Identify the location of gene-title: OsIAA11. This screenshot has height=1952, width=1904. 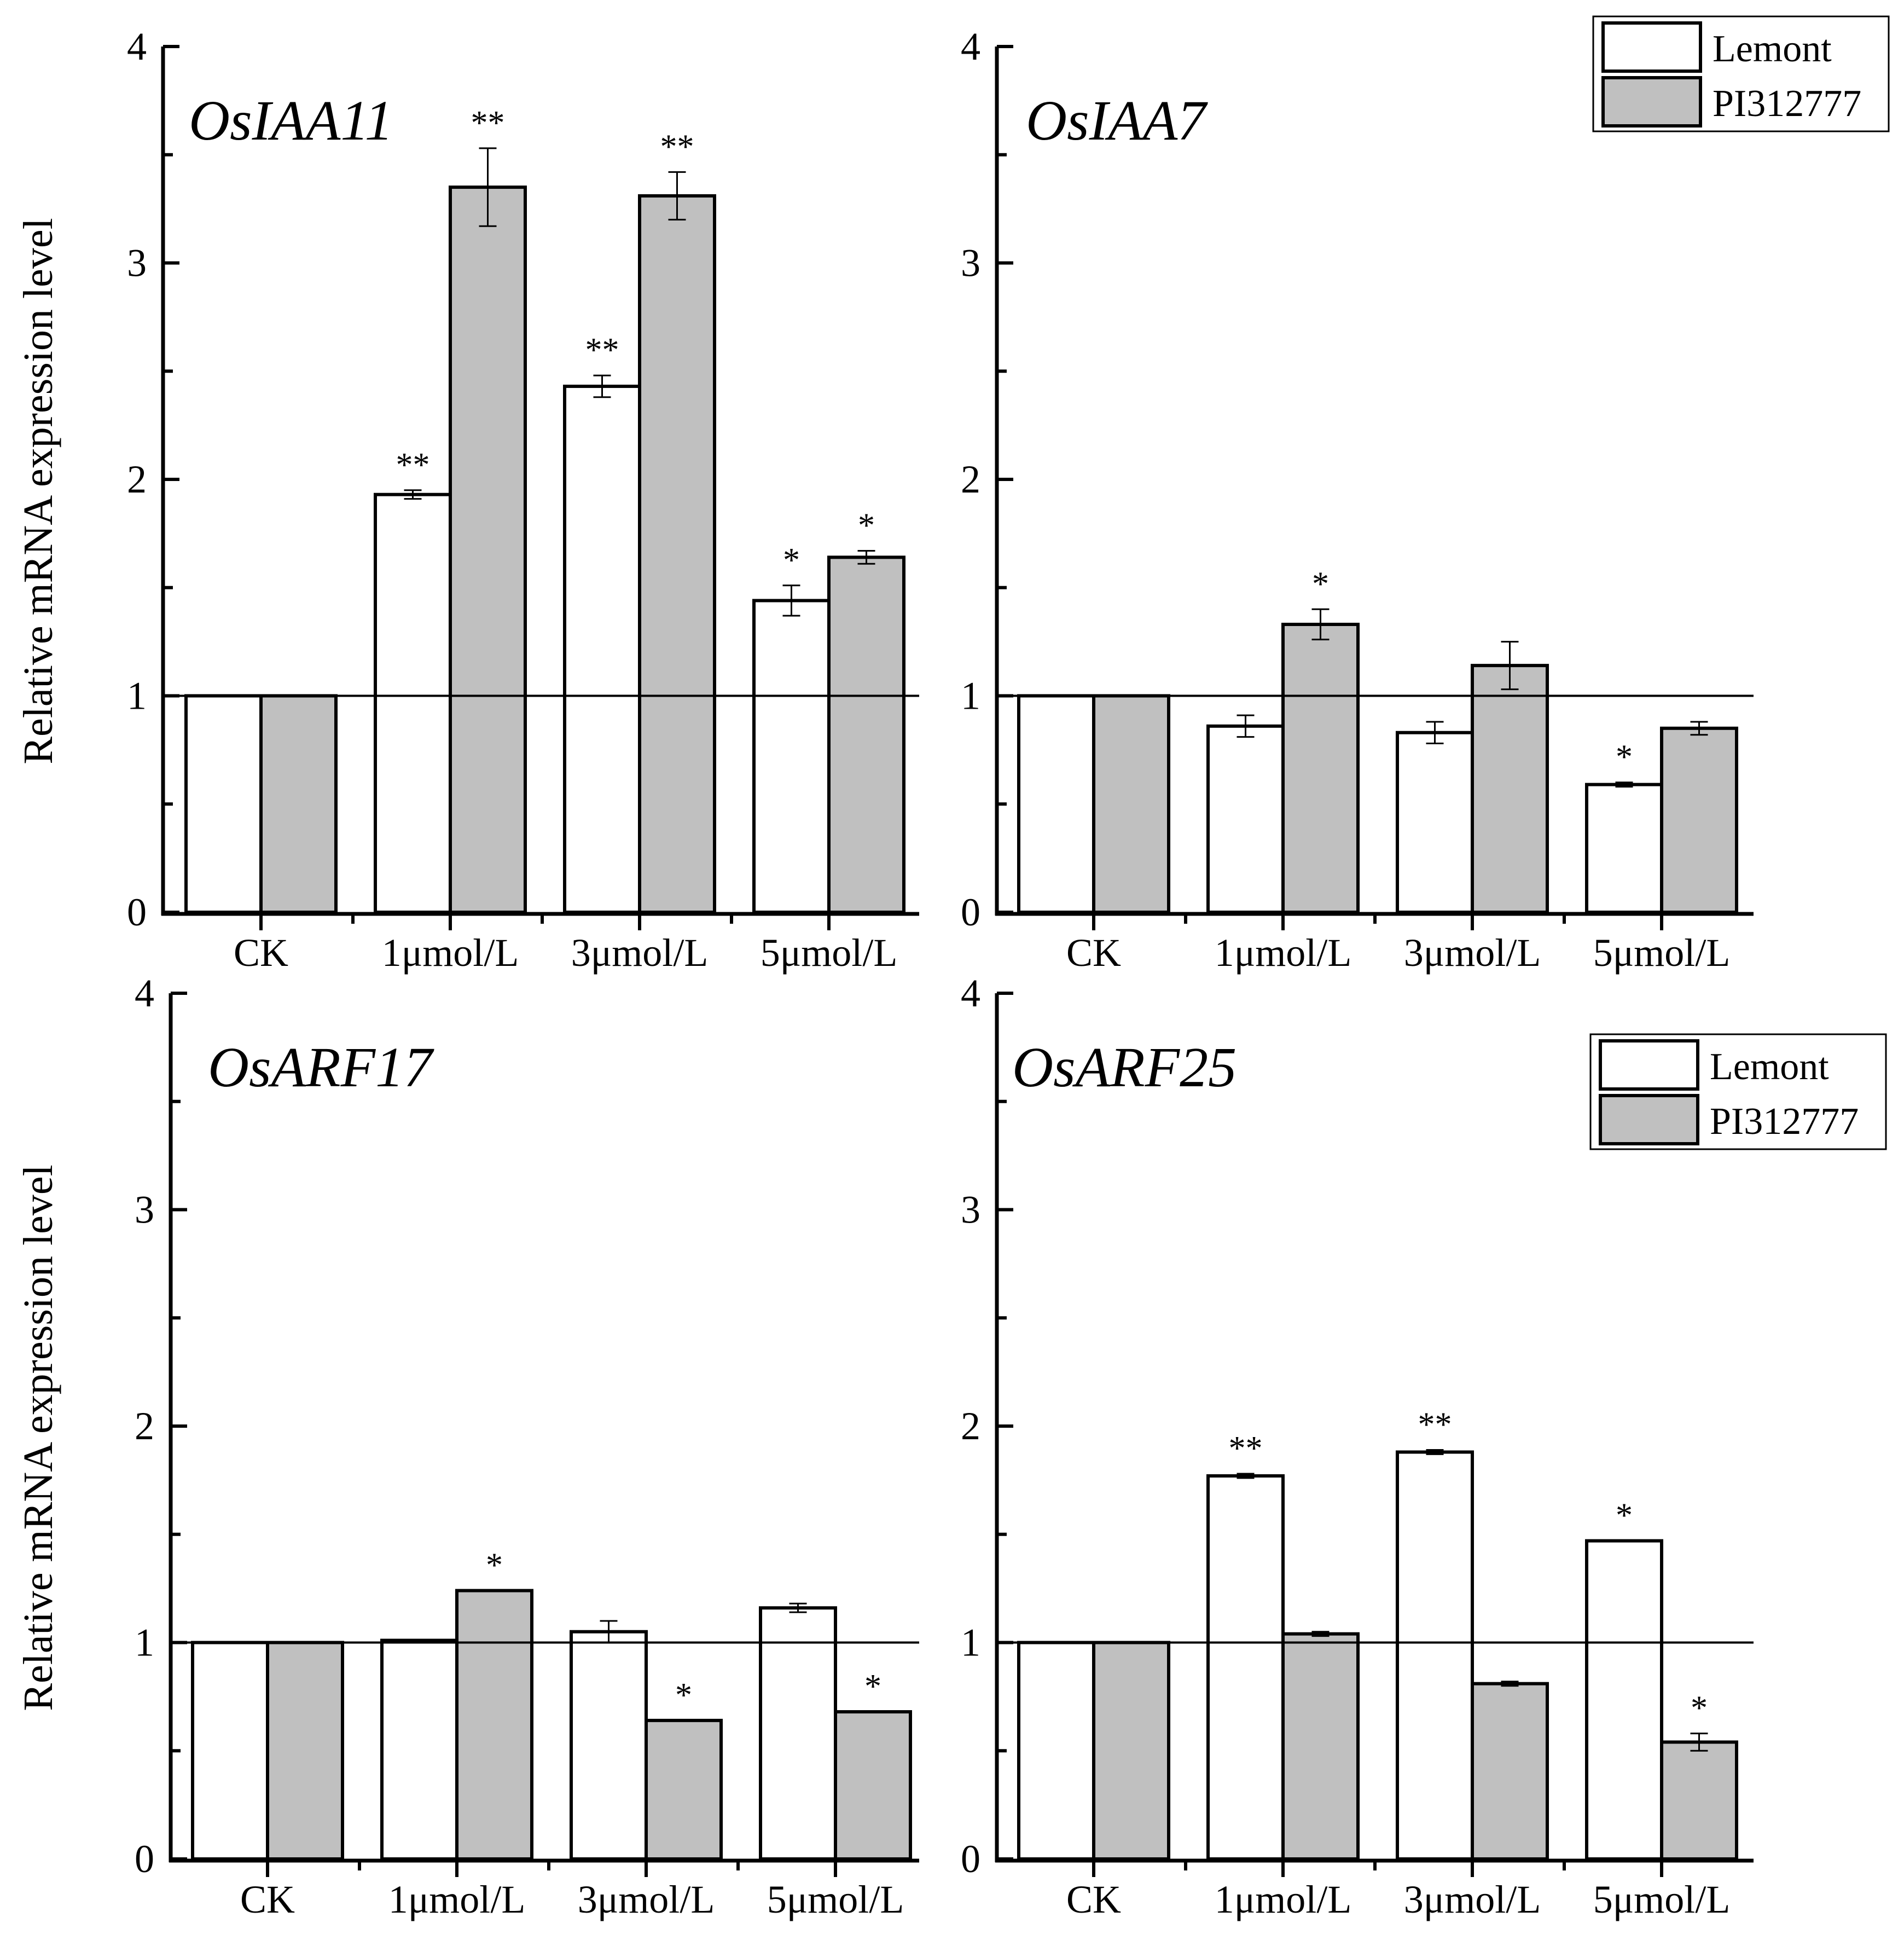
(291, 120).